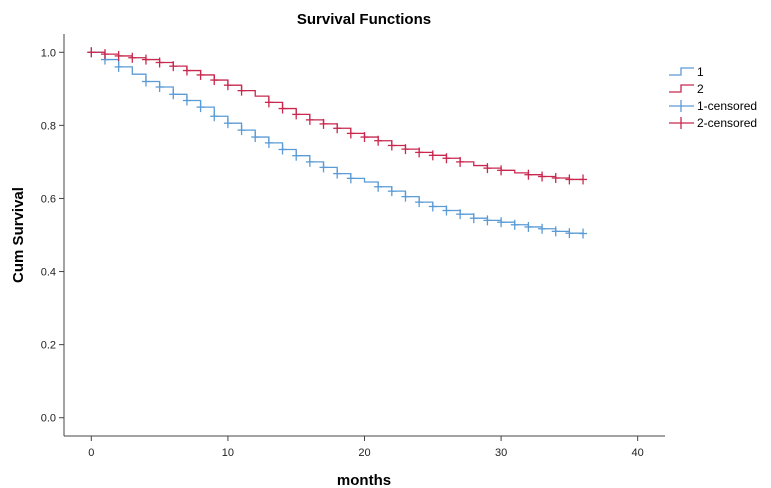 The image size is (771, 488). What do you see at coordinates (91, 453) in the screenshot?
I see `x-tick-label-0: 0` at bounding box center [91, 453].